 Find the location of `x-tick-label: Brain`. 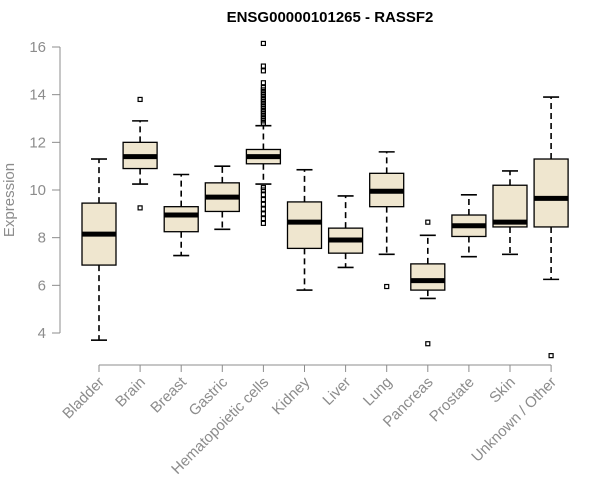

x-tick-label: Brain is located at coordinates (130, 392).